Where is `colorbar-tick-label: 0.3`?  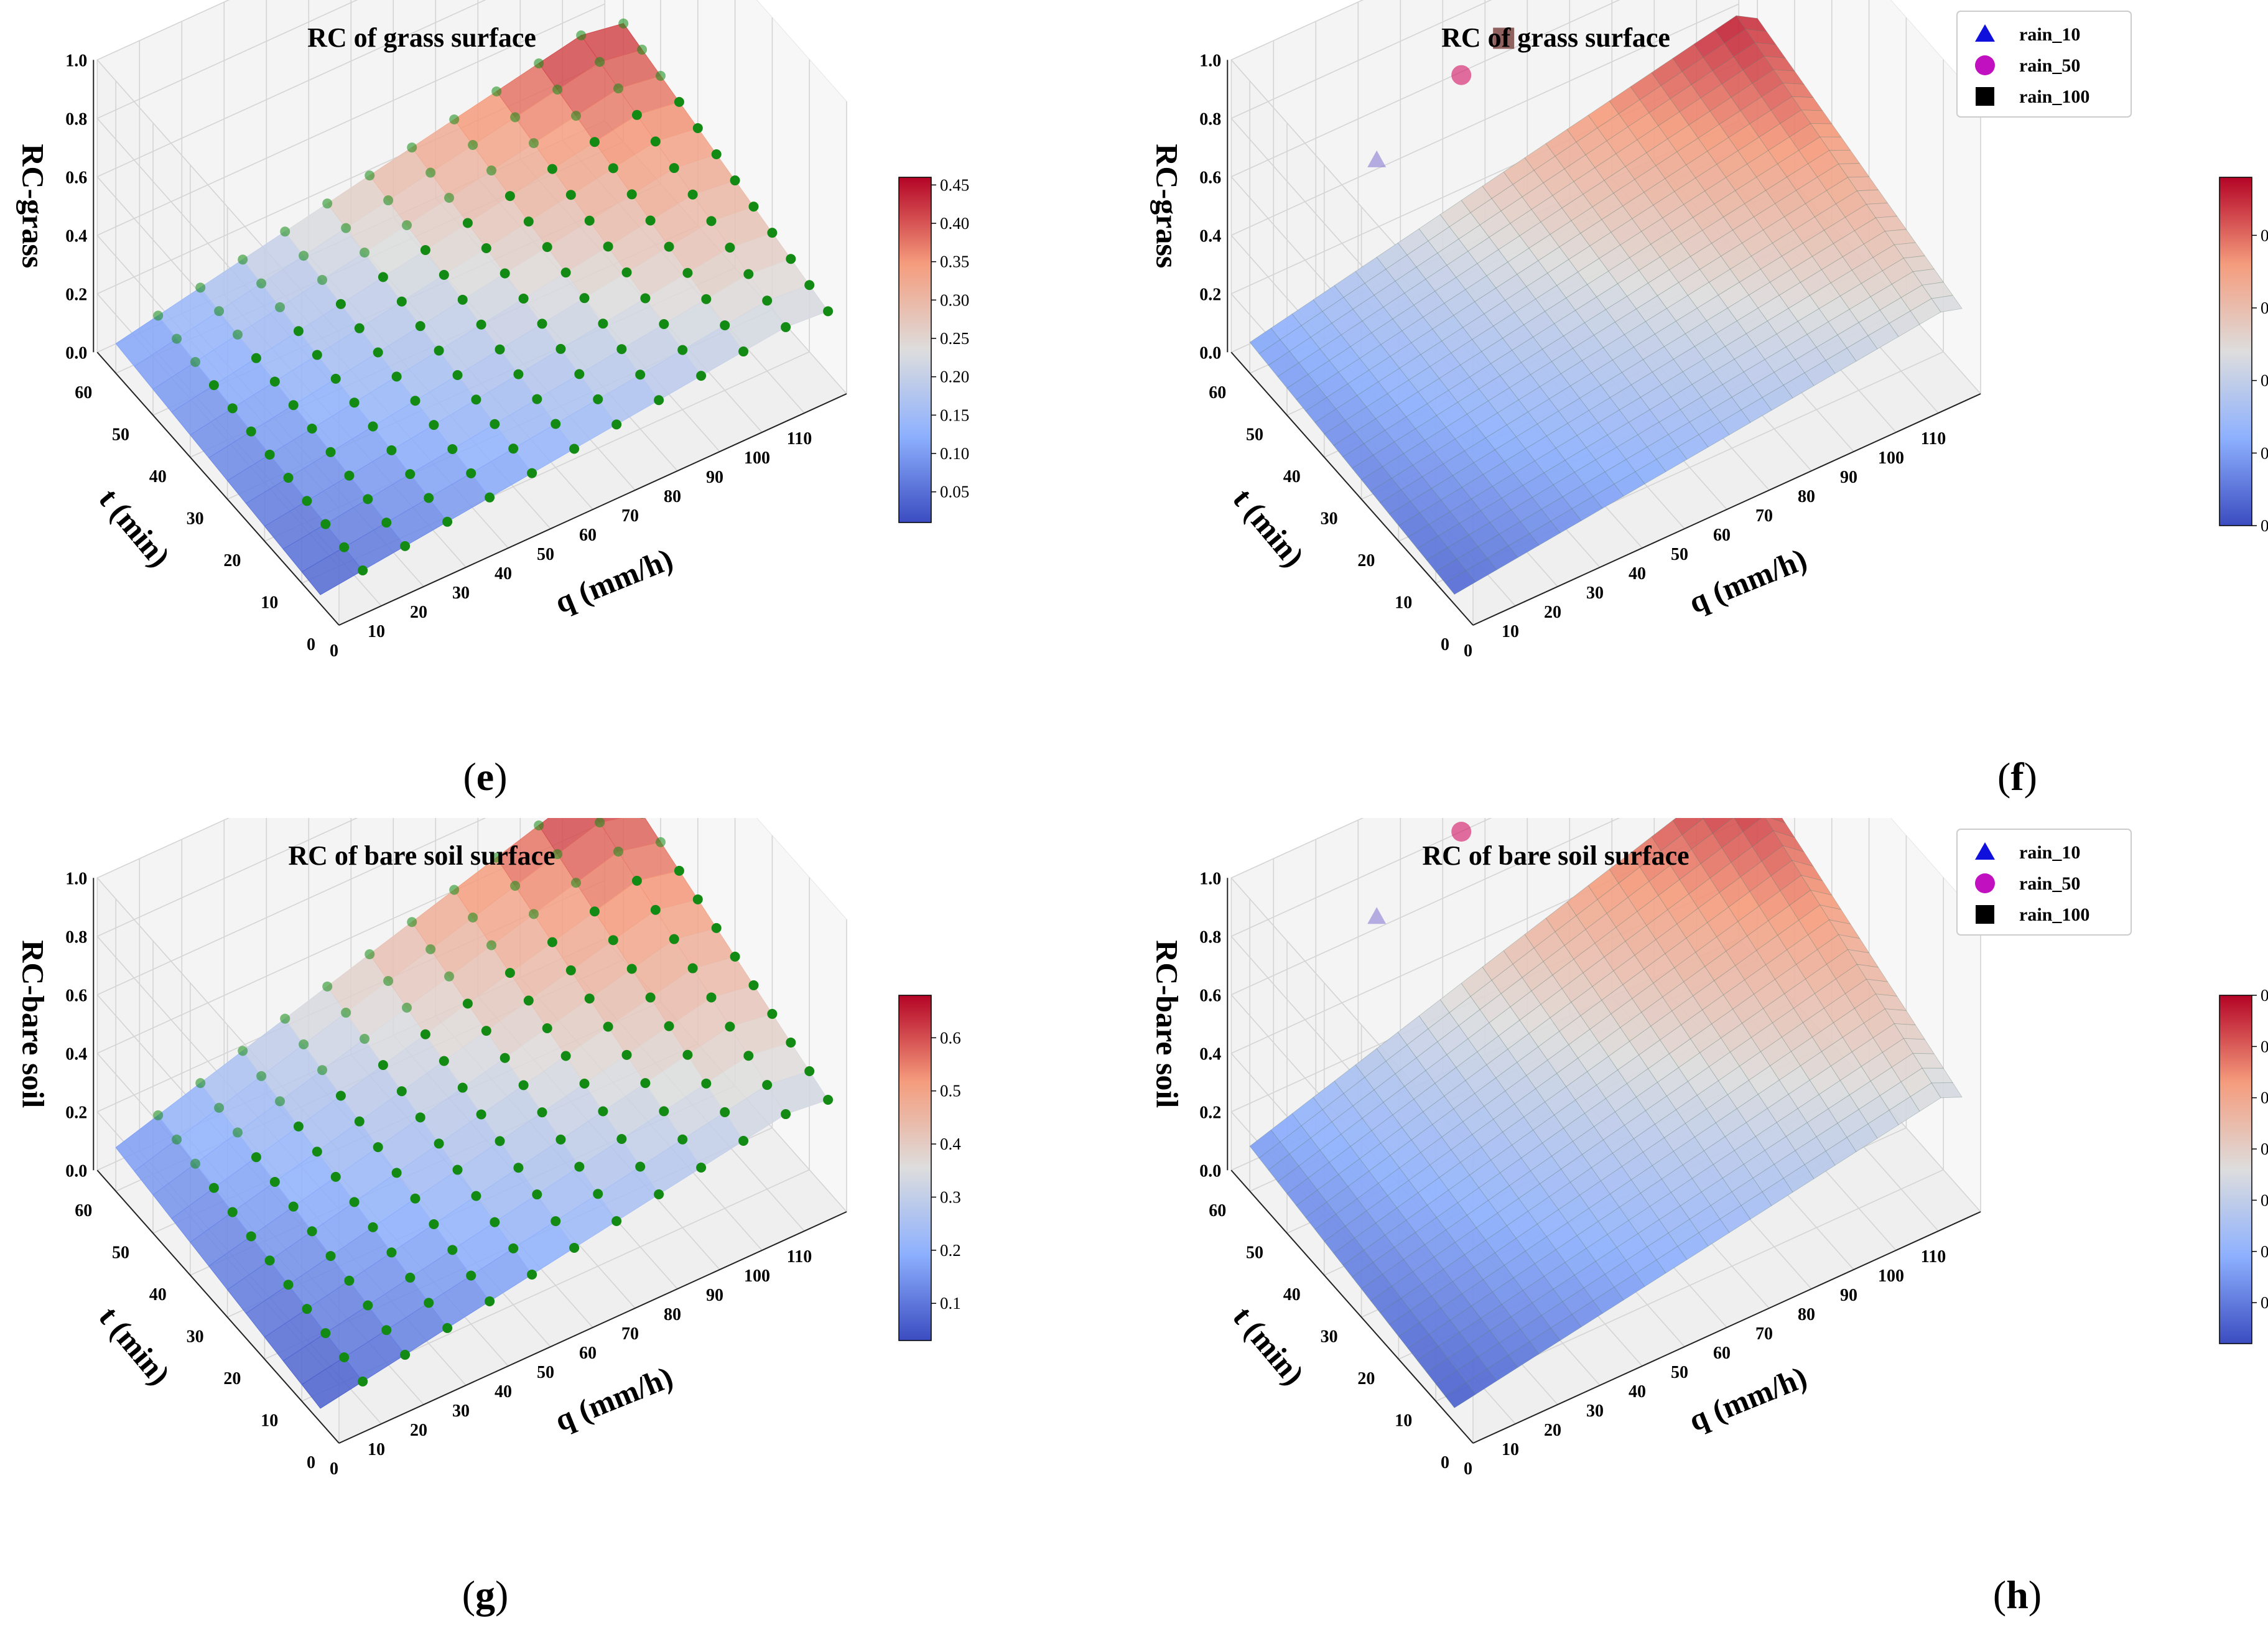
colorbar-tick-label: 0.3 is located at coordinates (2264, 1200).